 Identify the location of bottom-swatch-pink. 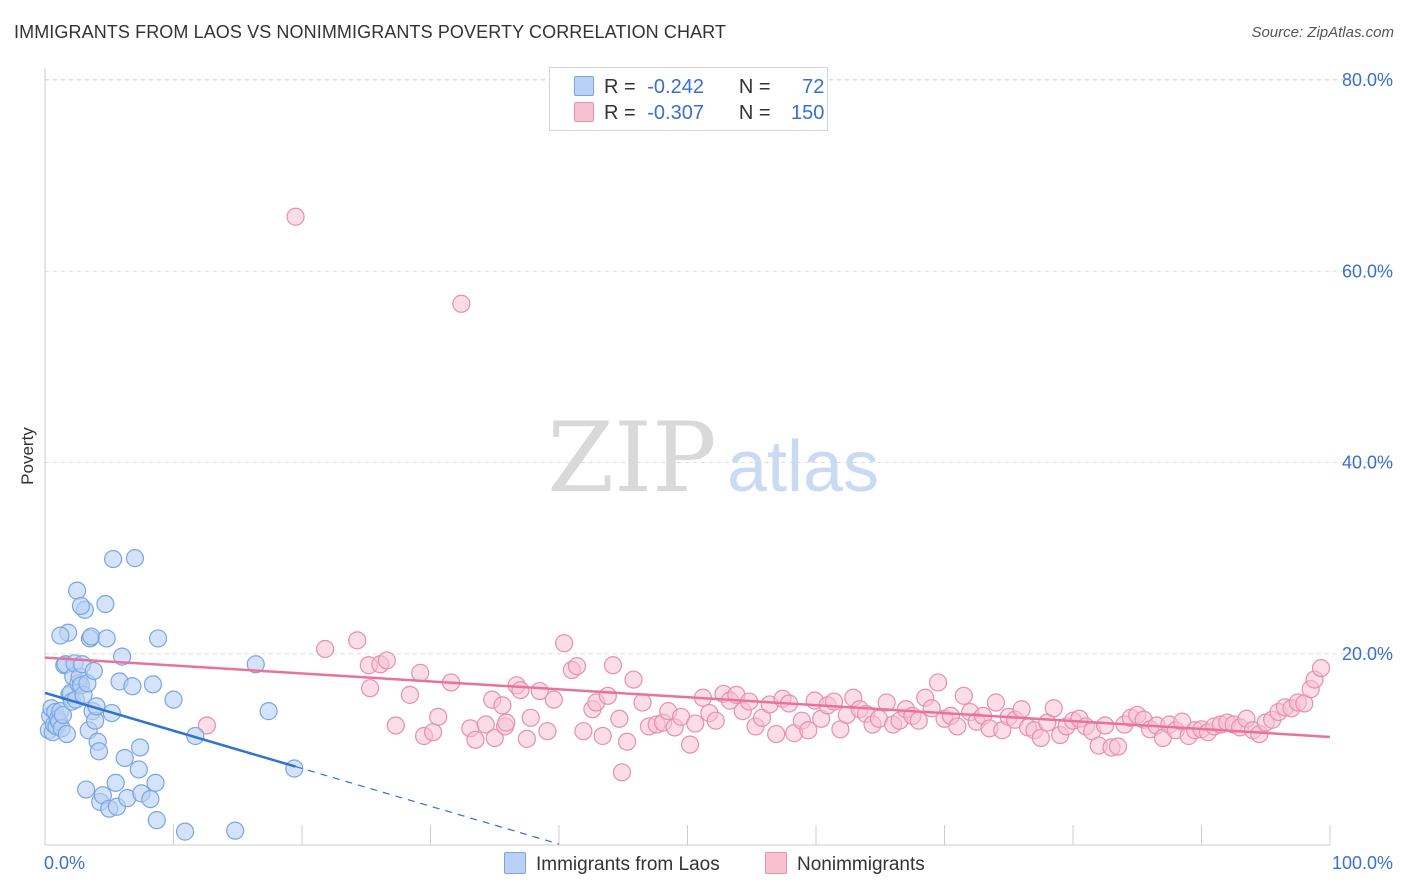
(776, 863).